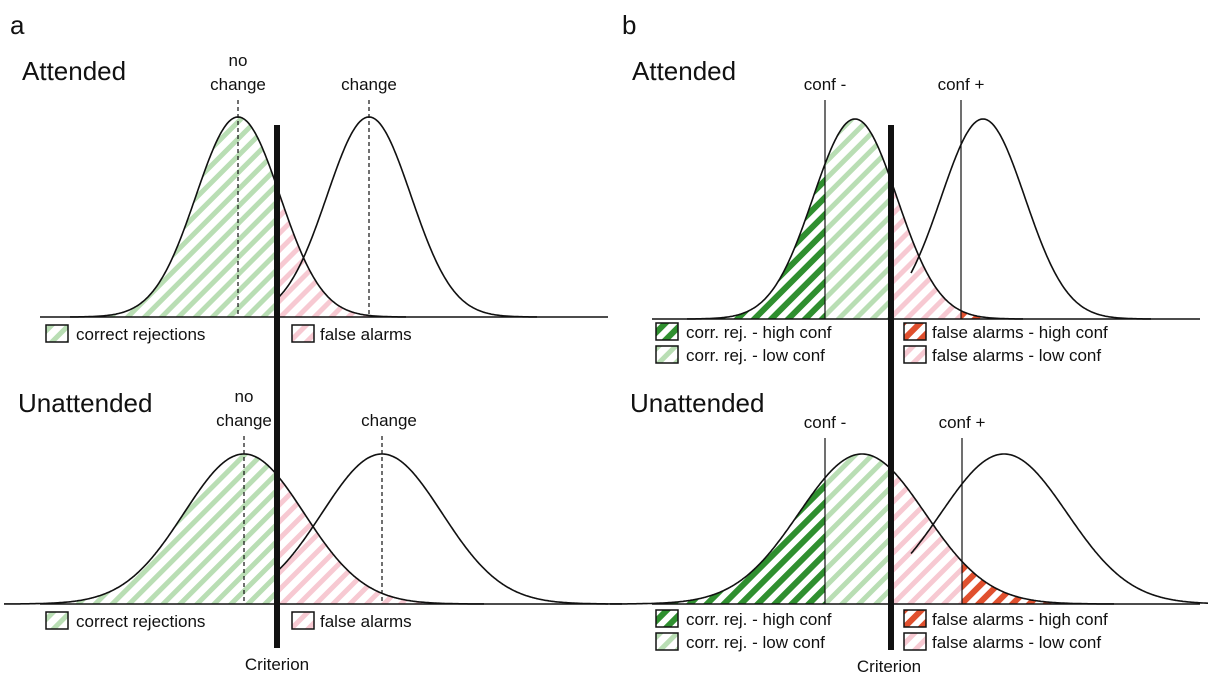  What do you see at coordinates (366, 621) in the screenshot?
I see `a-un-legend-fa: false alarms` at bounding box center [366, 621].